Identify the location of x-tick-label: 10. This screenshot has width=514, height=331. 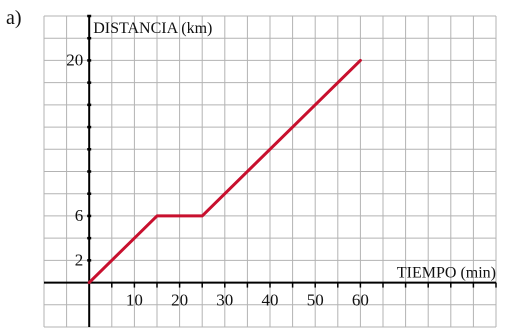
(134, 300).